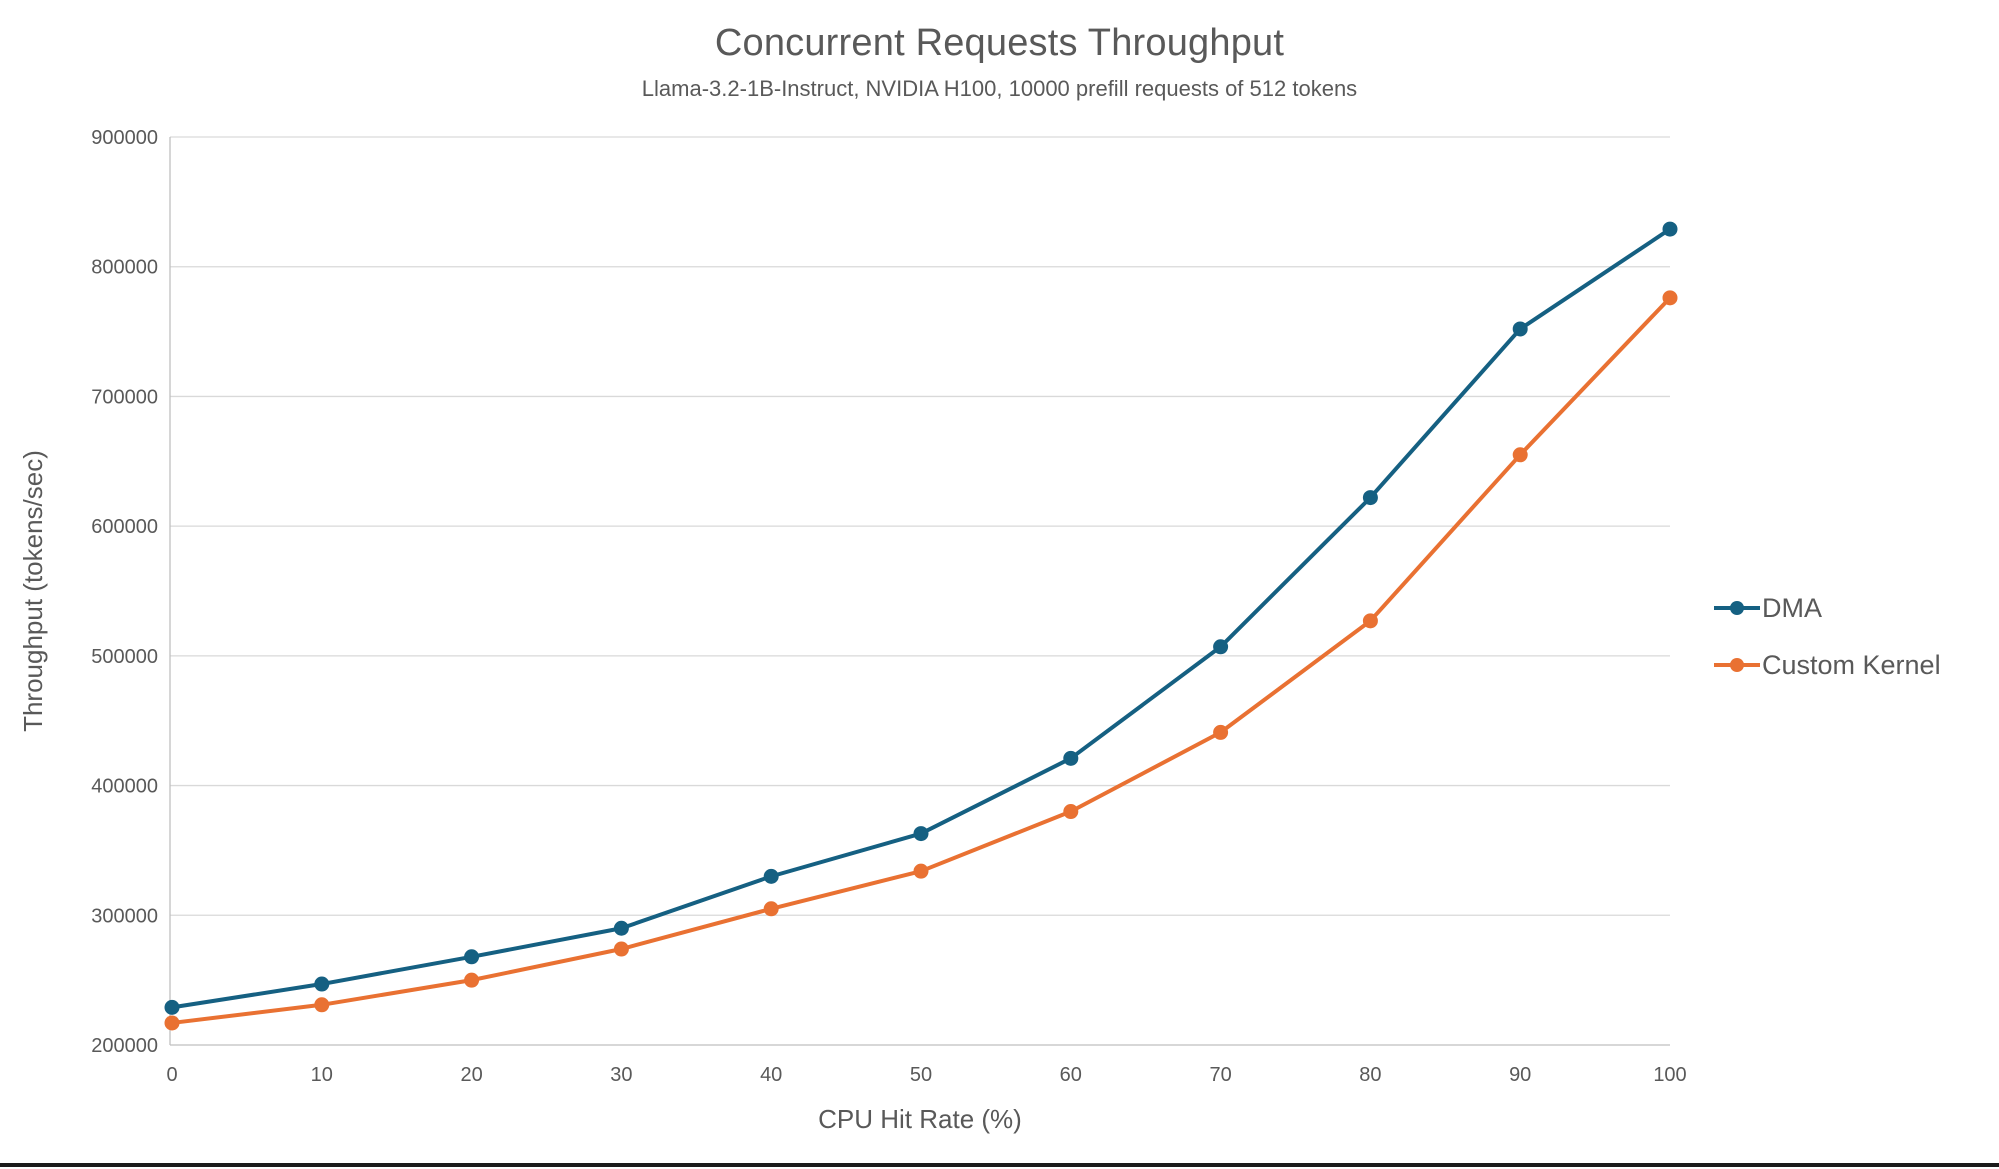 Image resolution: width=1999 pixels, height=1169 pixels. I want to click on x-tick-label: 80, so click(1370, 1075).